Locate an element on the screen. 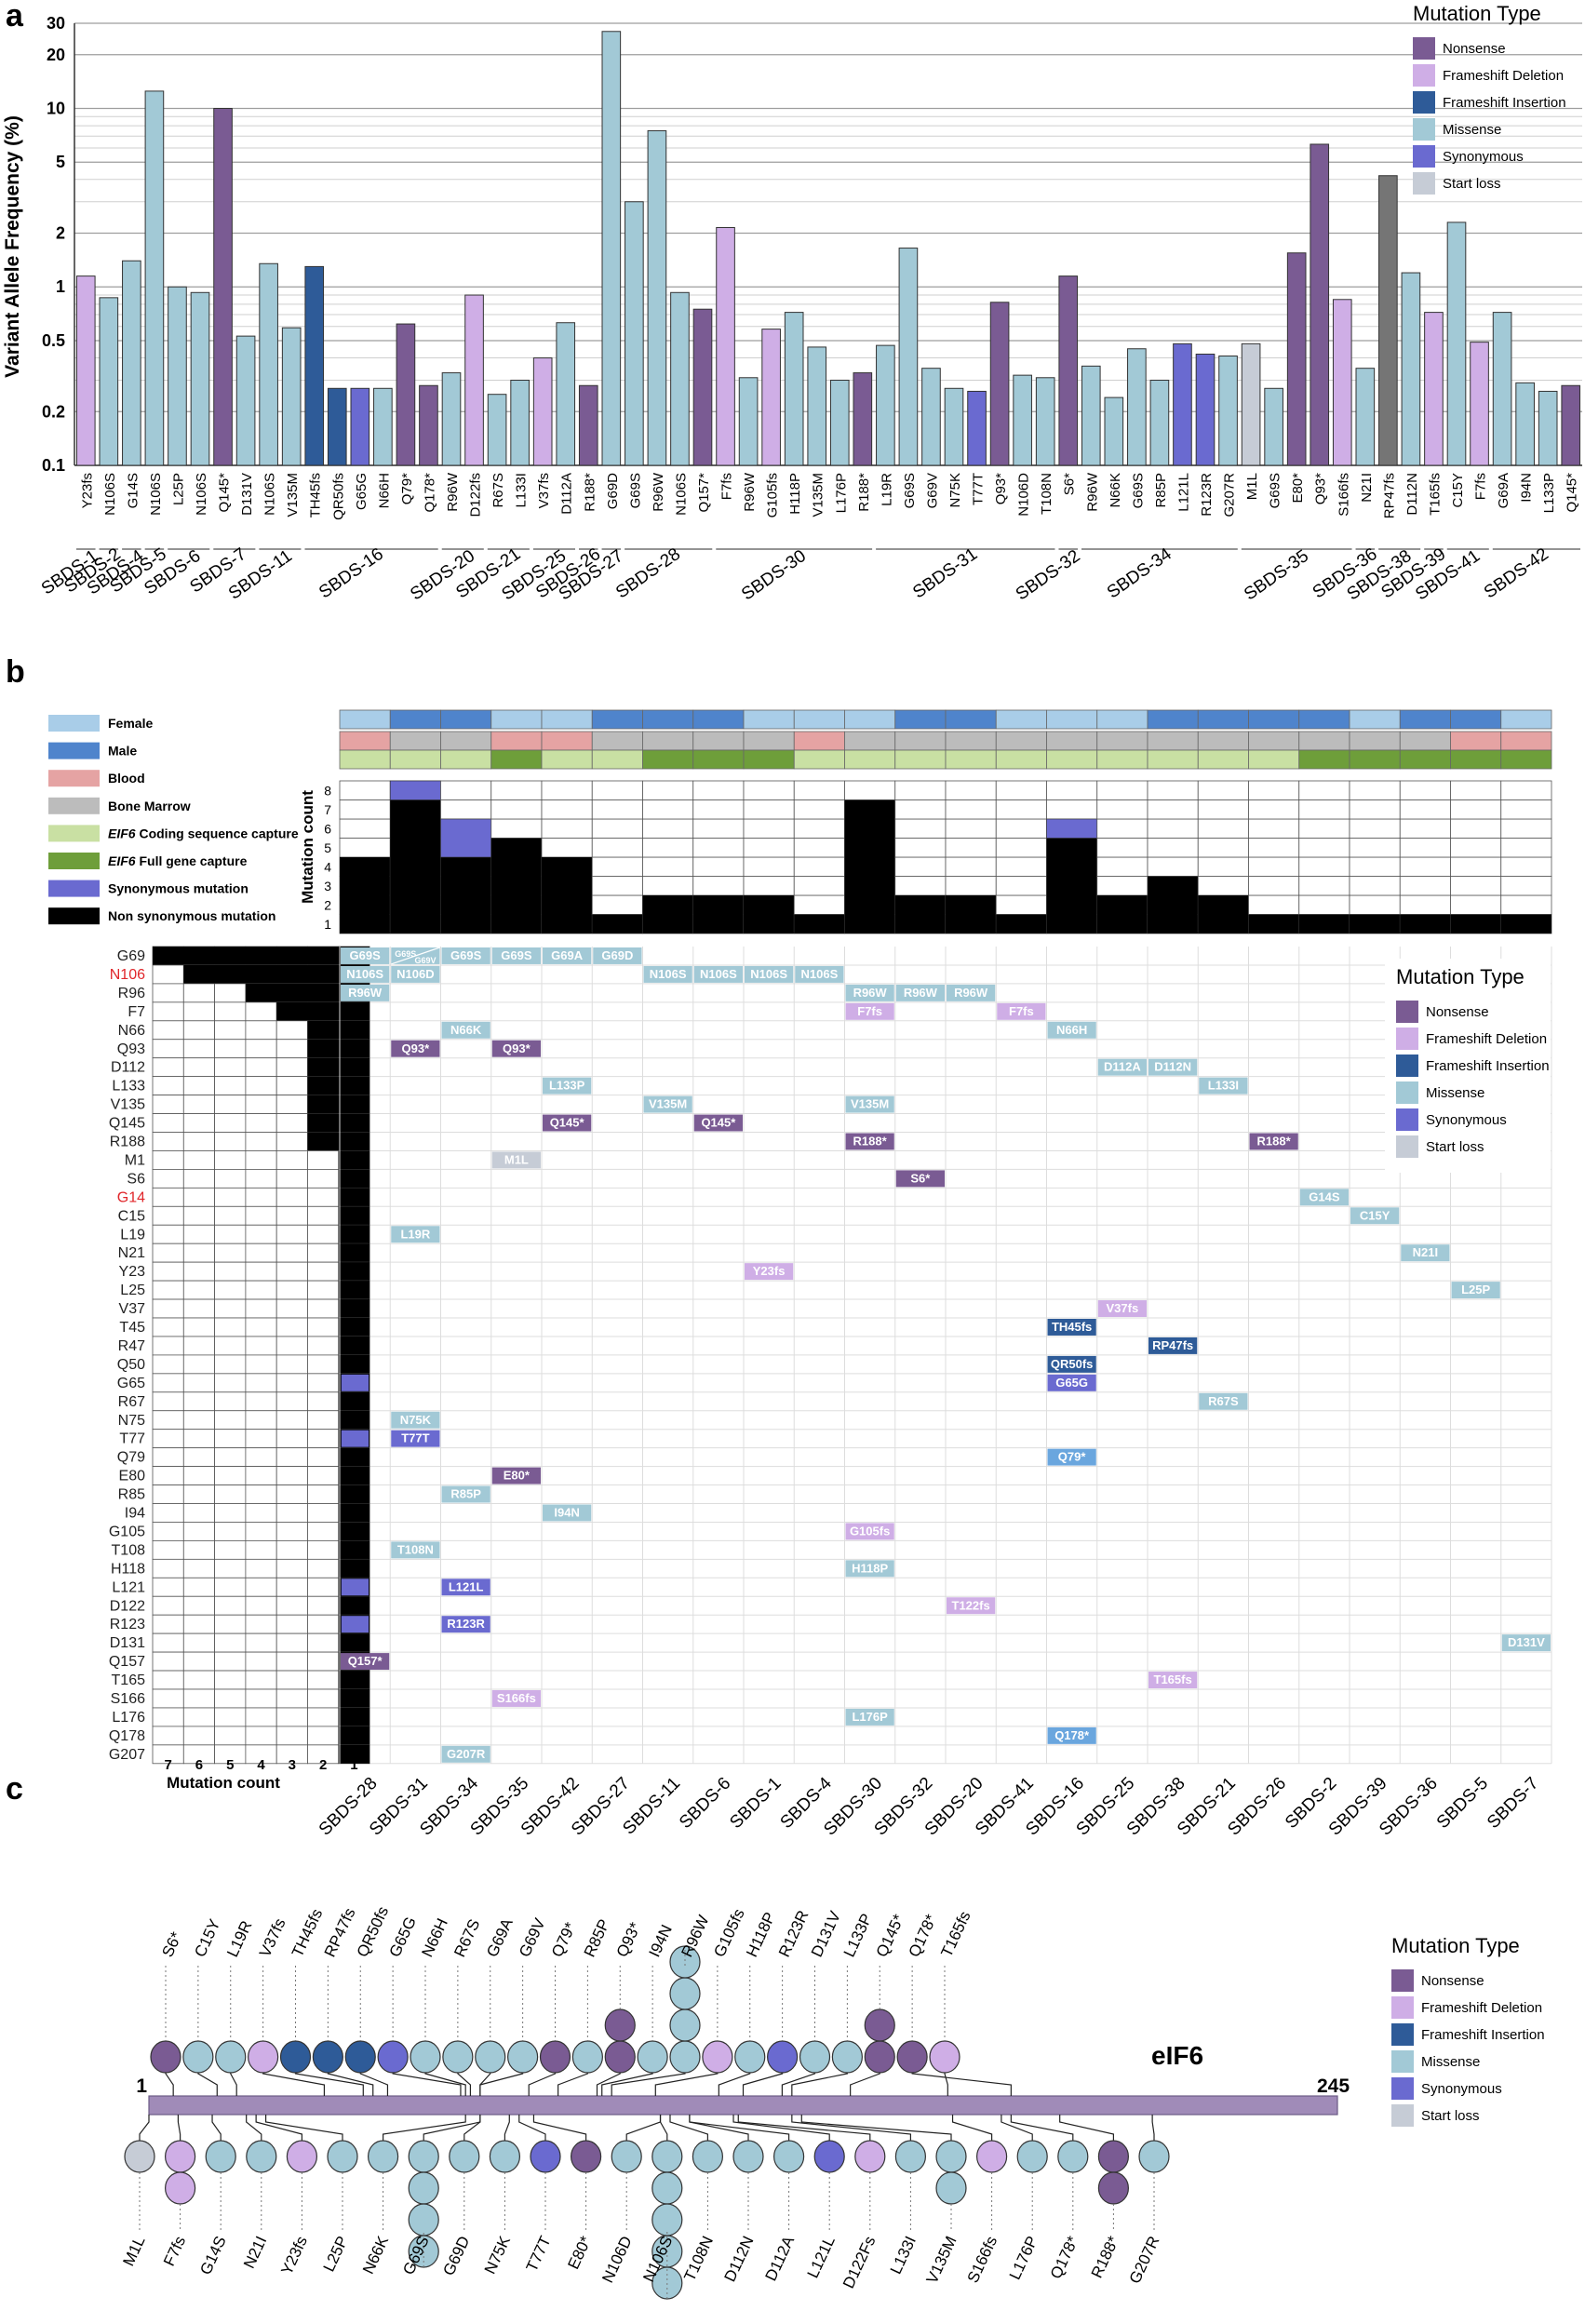  mutation-cell-label: N106S is located at coordinates (768, 974).